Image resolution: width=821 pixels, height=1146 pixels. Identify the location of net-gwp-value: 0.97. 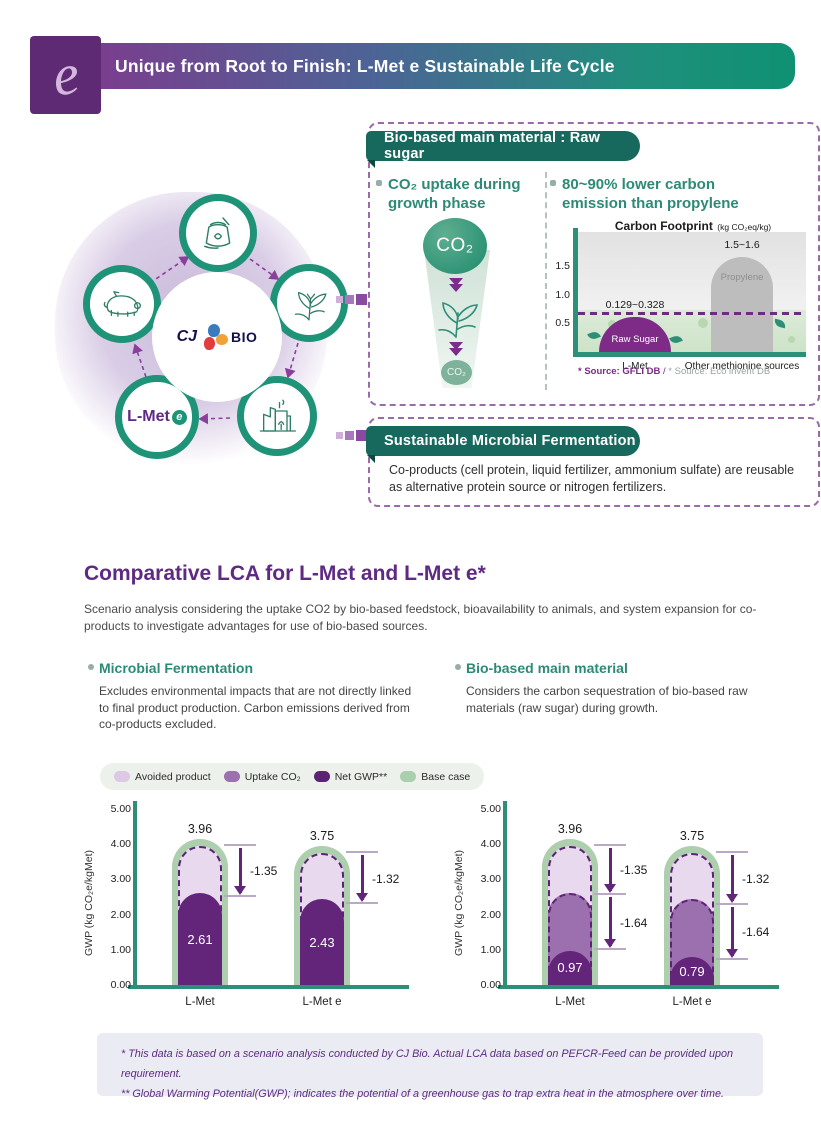
(570, 968).